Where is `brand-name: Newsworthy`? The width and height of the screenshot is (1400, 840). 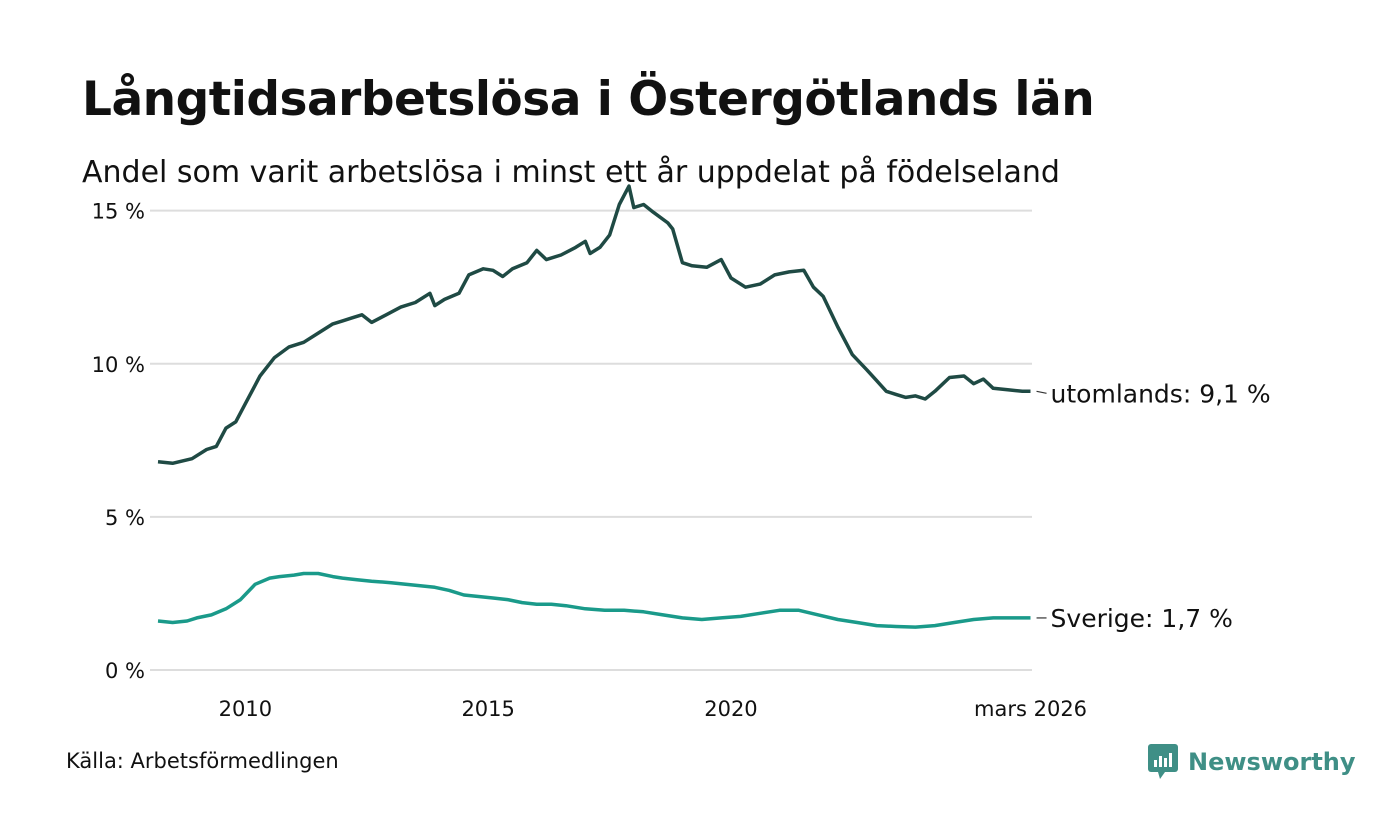
brand-name: Newsworthy is located at coordinates (1272, 762).